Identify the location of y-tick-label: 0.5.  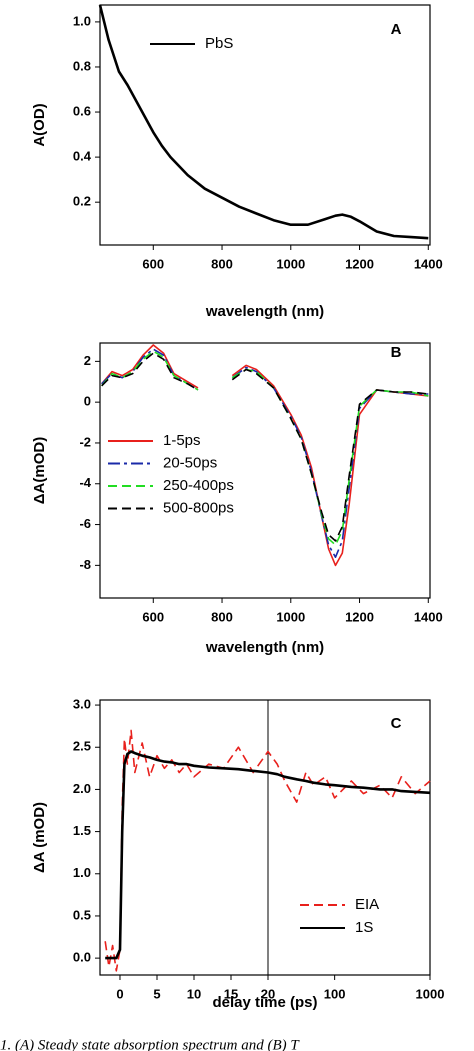
(82, 914).